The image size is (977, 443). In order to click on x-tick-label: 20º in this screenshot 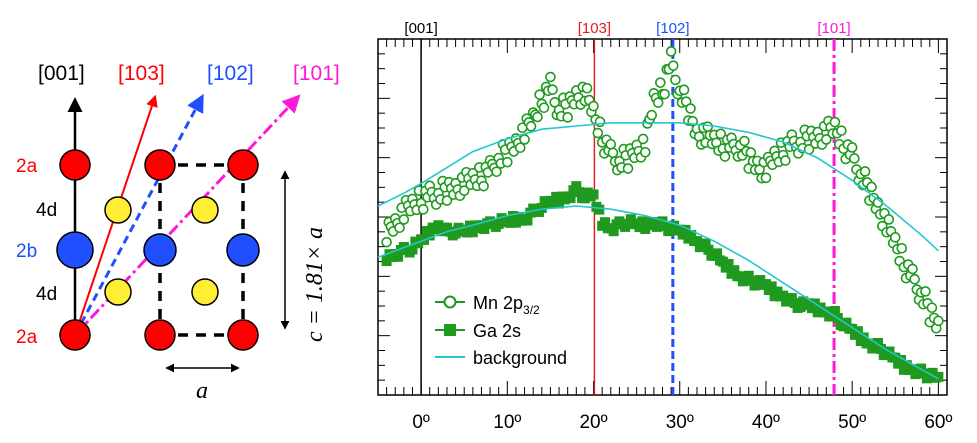, I will do `click(593, 422)`.